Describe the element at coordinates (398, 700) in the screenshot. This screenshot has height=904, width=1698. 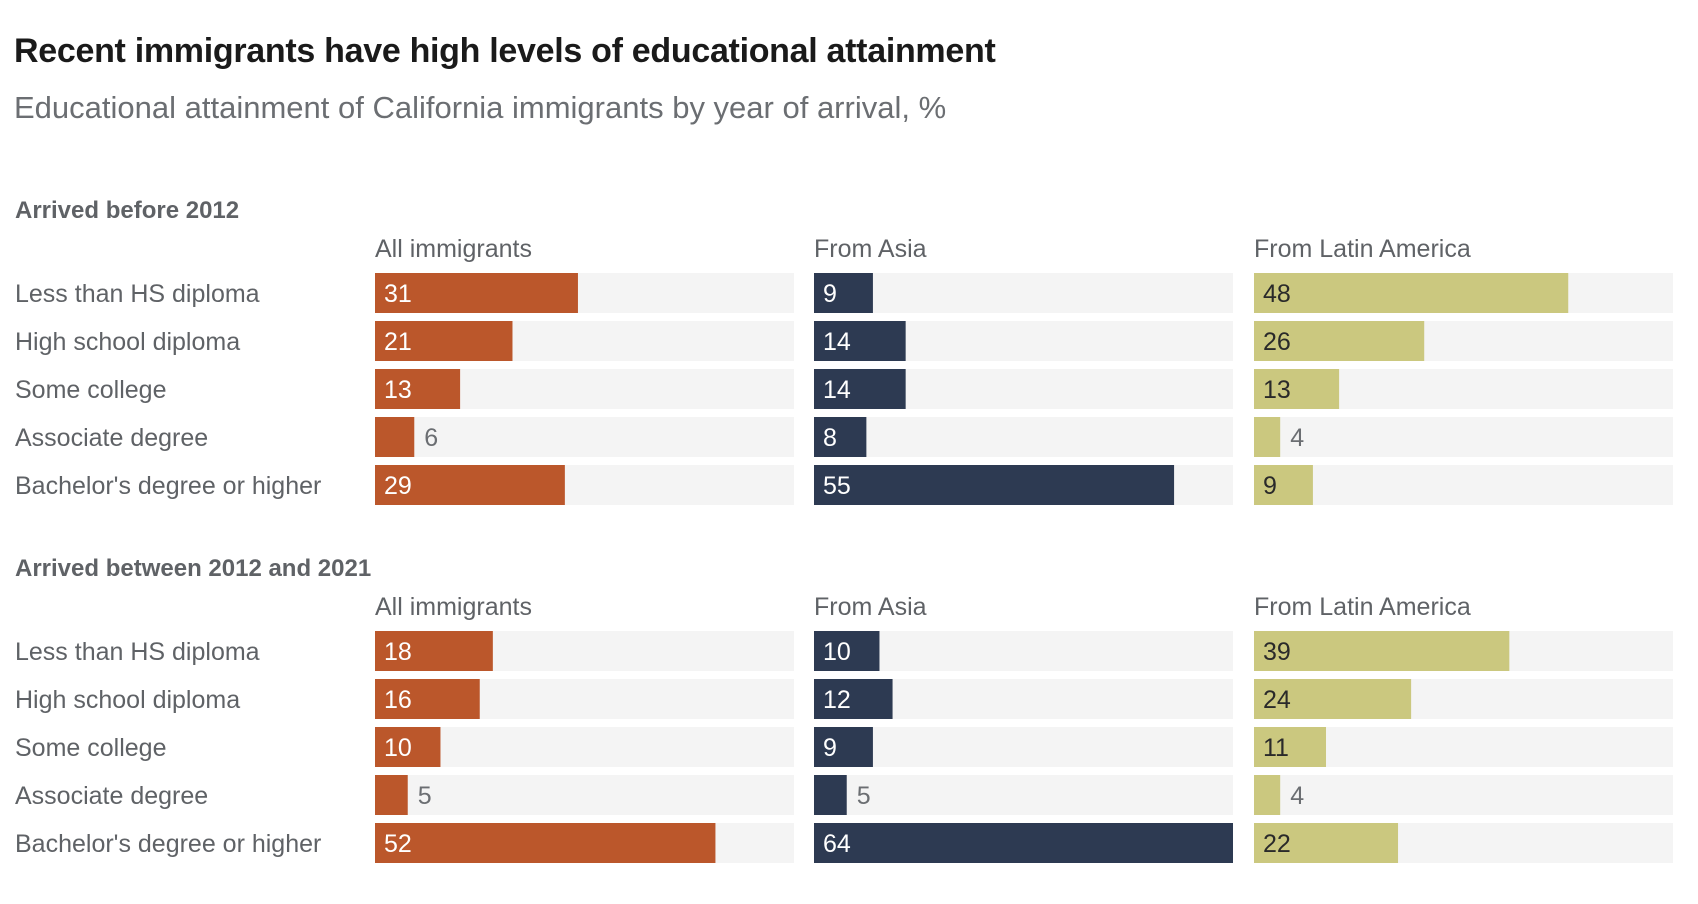
I see `data-label: 16` at that location.